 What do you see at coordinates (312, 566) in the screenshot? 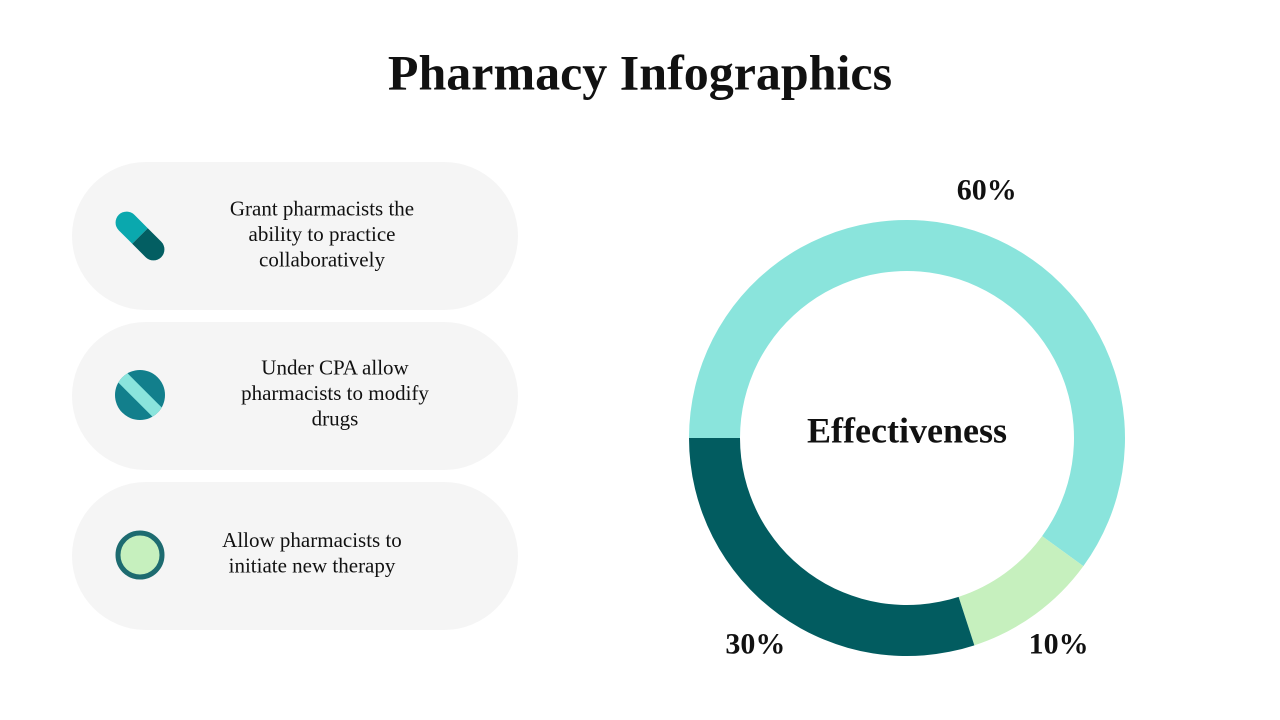
I see `item-text: initiate new therapy` at bounding box center [312, 566].